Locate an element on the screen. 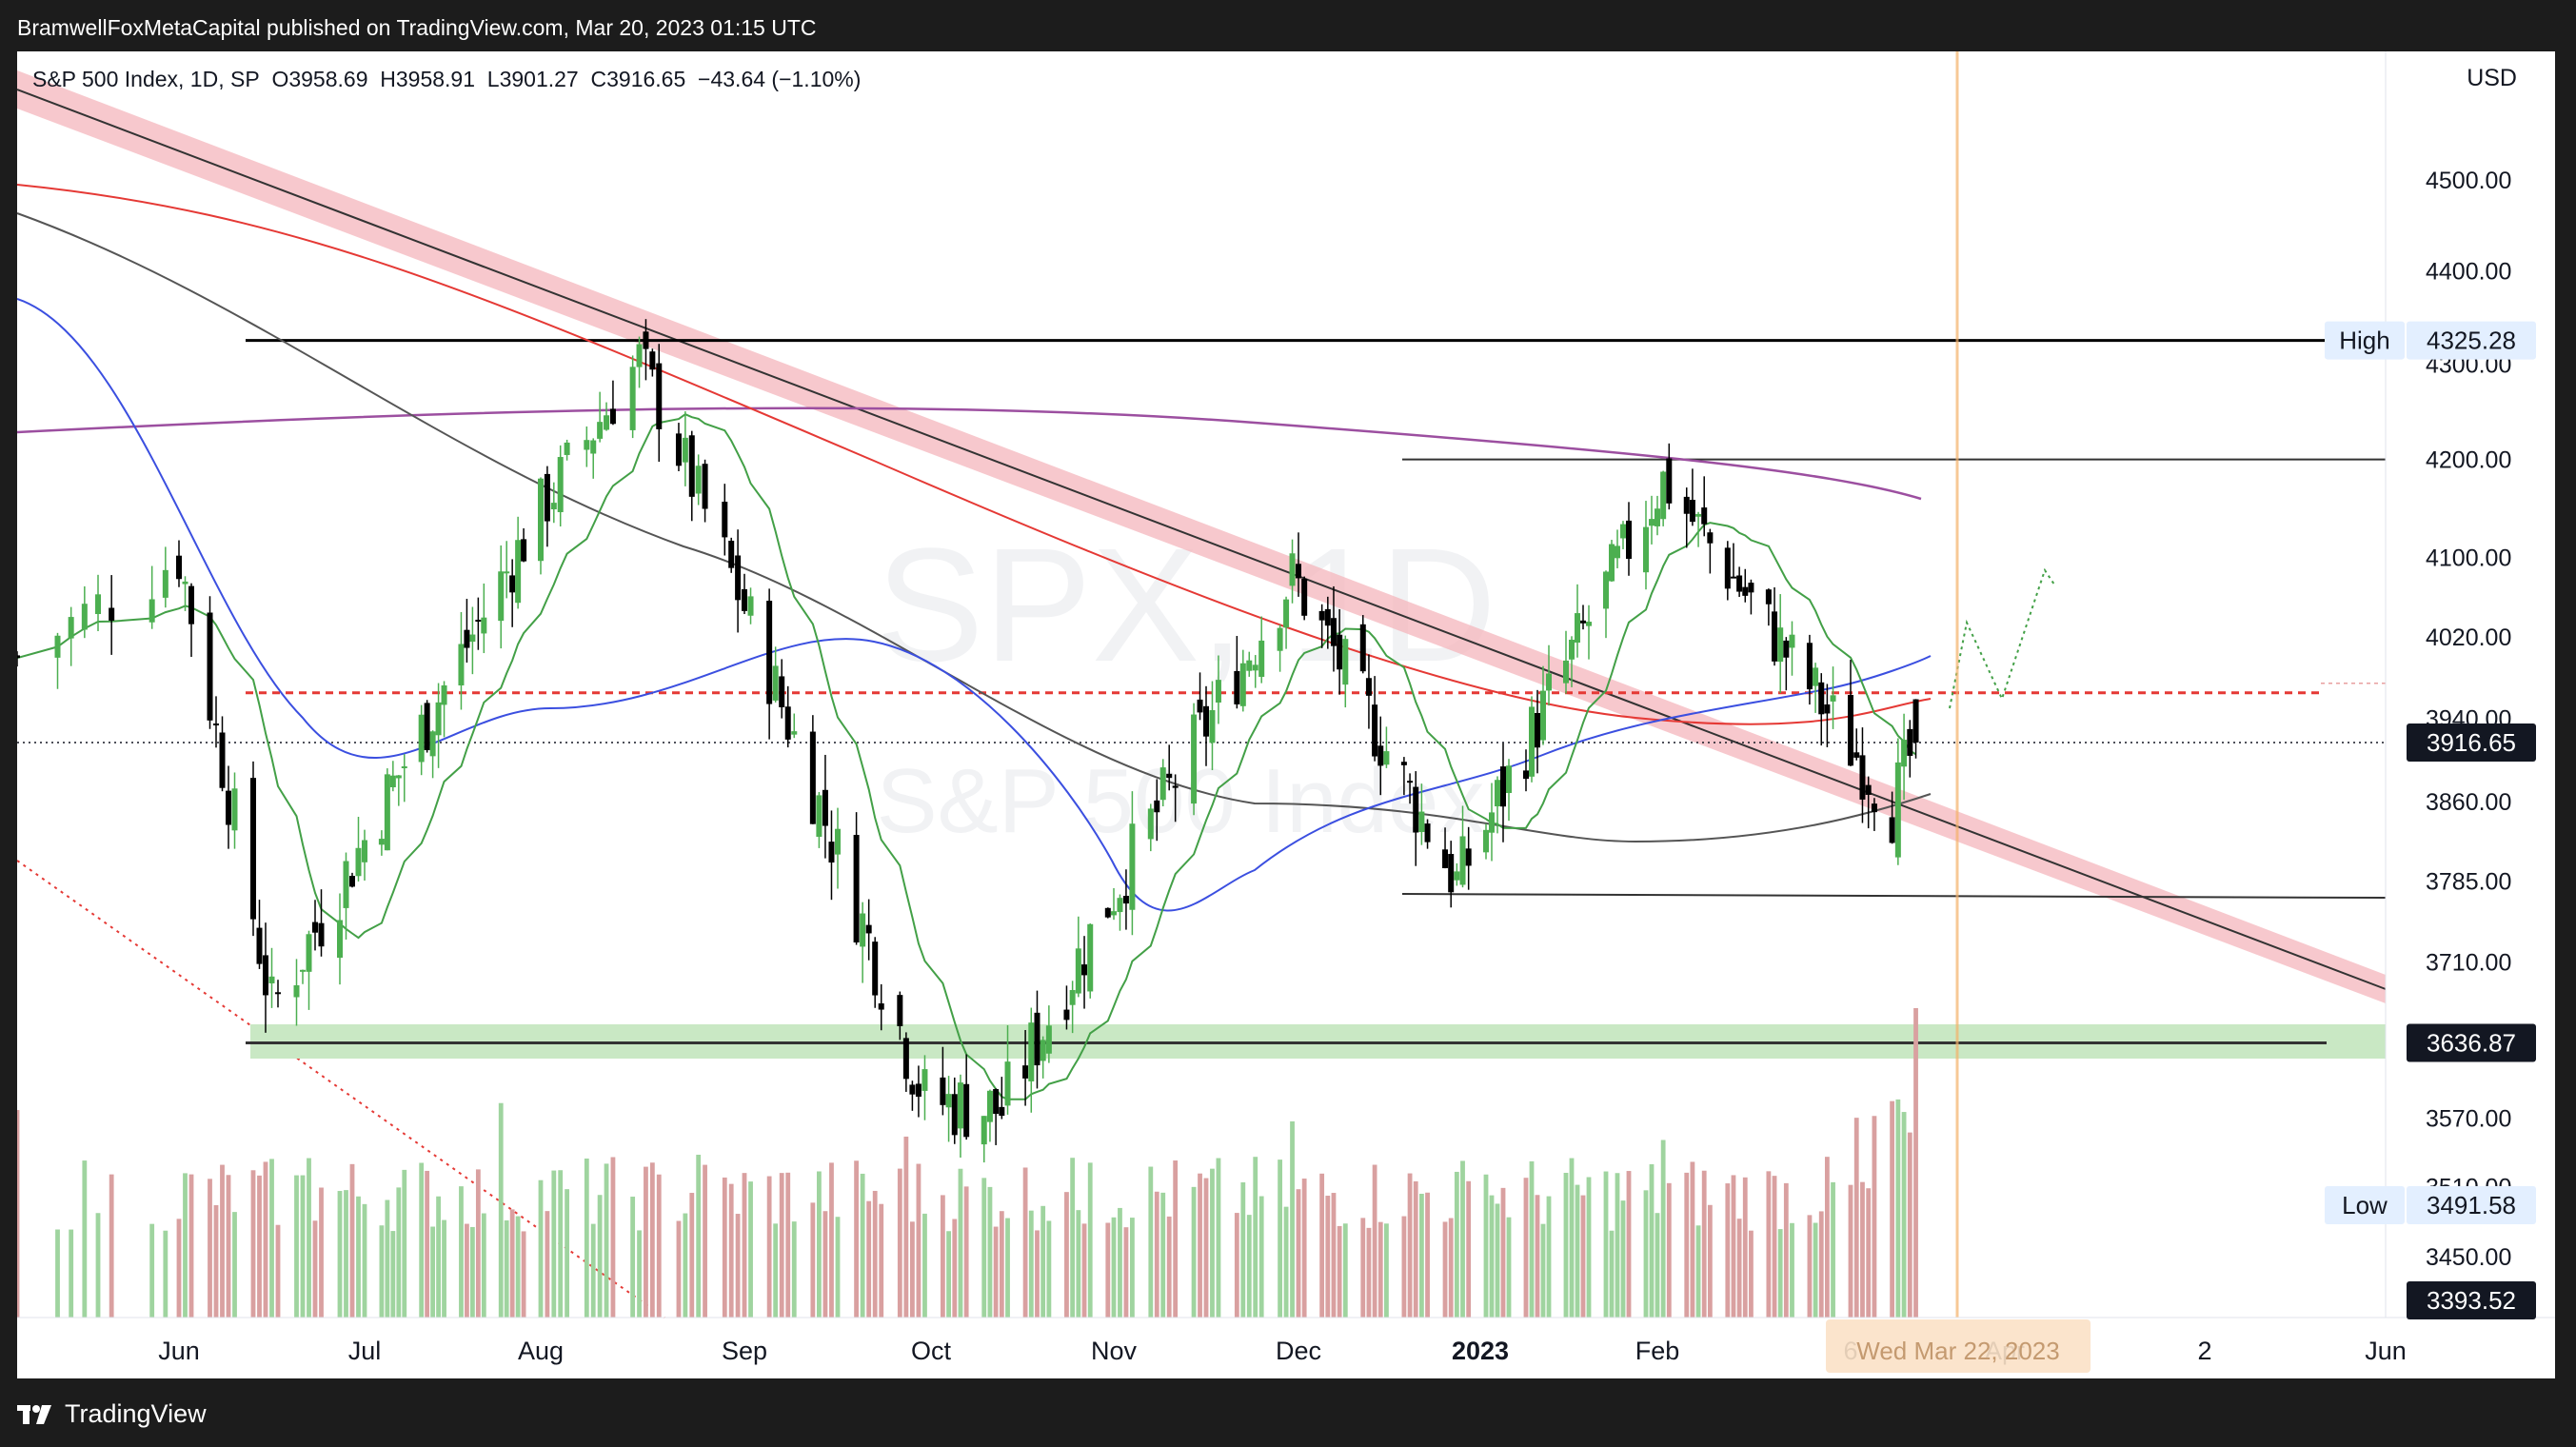 This screenshot has height=1447, width=2576. dotted-trend-line is located at coordinates (341, 1089).